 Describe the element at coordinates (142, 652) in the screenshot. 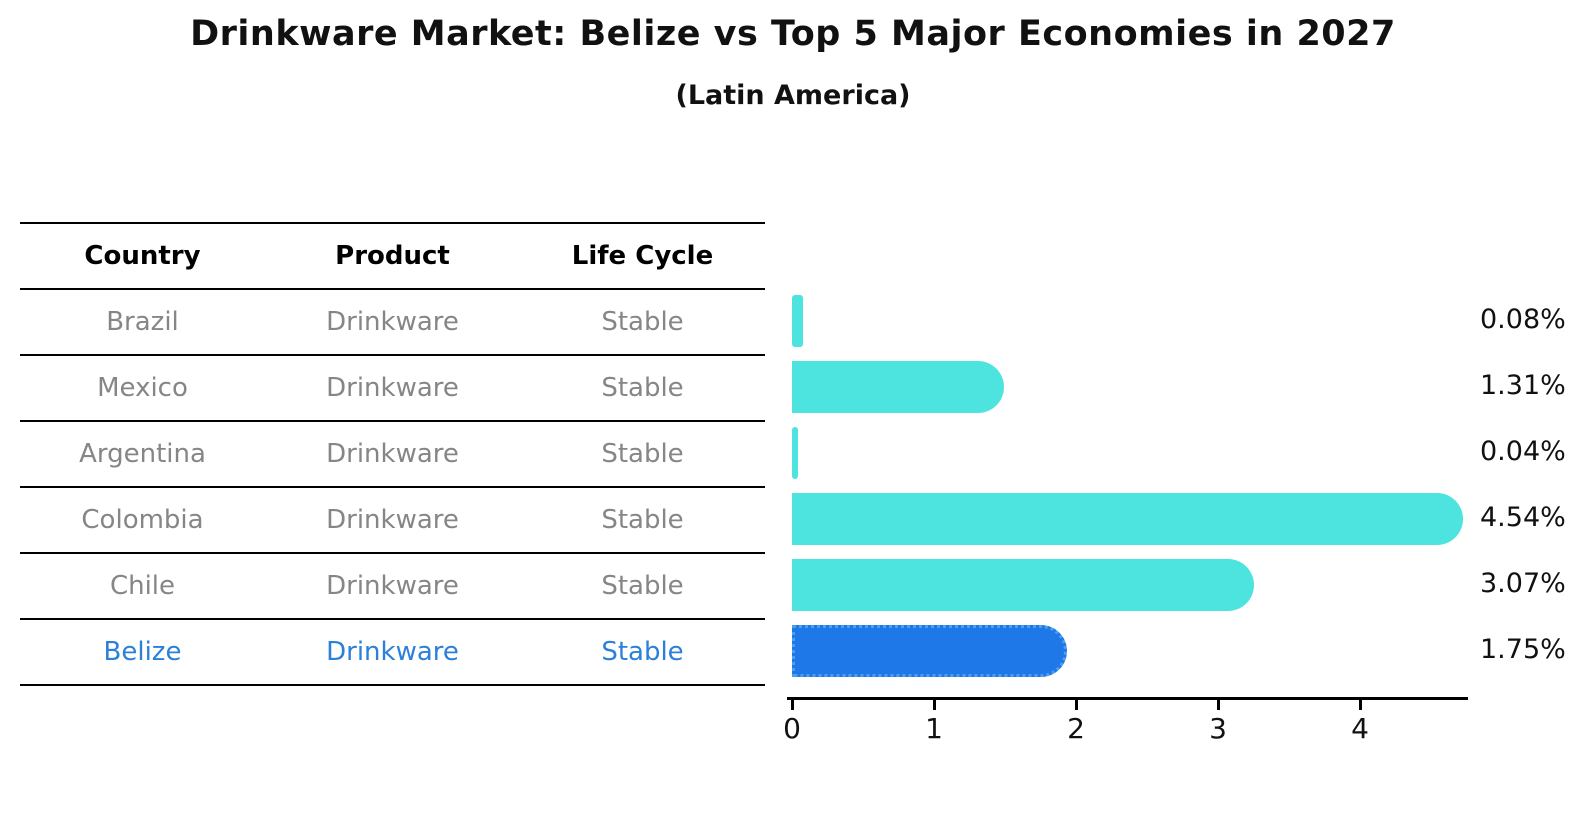

I see `country-cell: Belize` at that location.